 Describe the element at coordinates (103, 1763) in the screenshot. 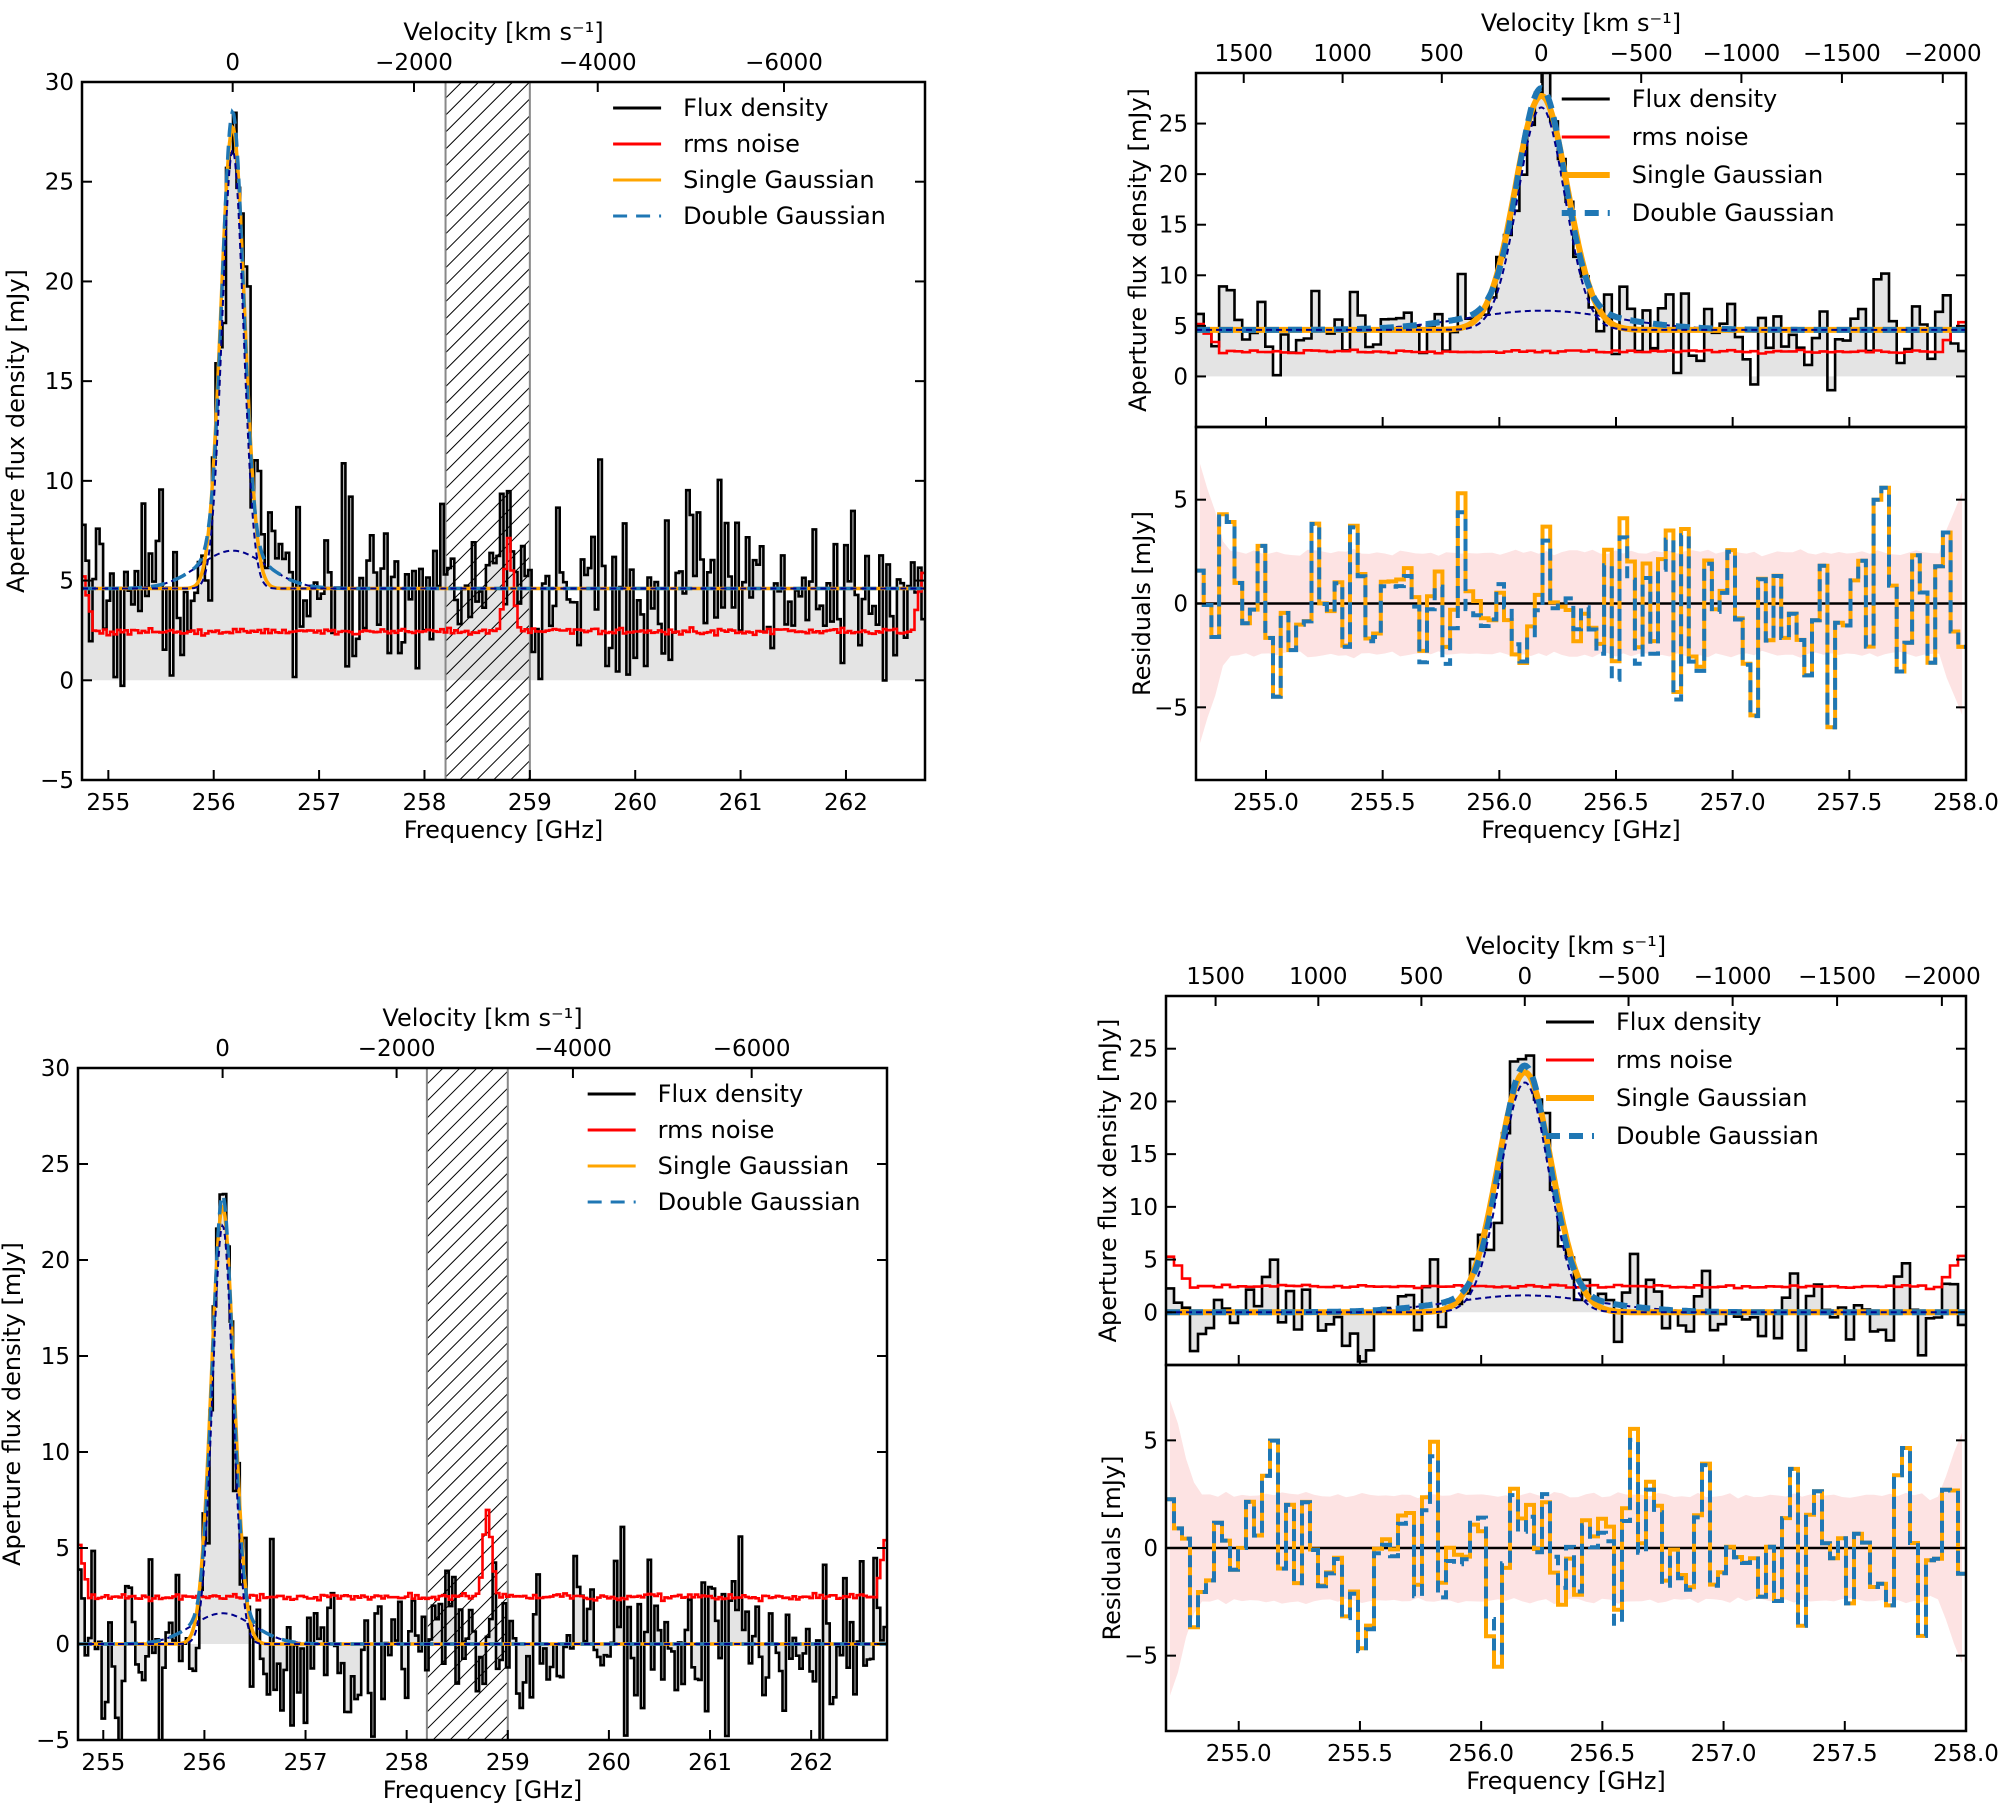

I see `x-tick-label: 255` at that location.